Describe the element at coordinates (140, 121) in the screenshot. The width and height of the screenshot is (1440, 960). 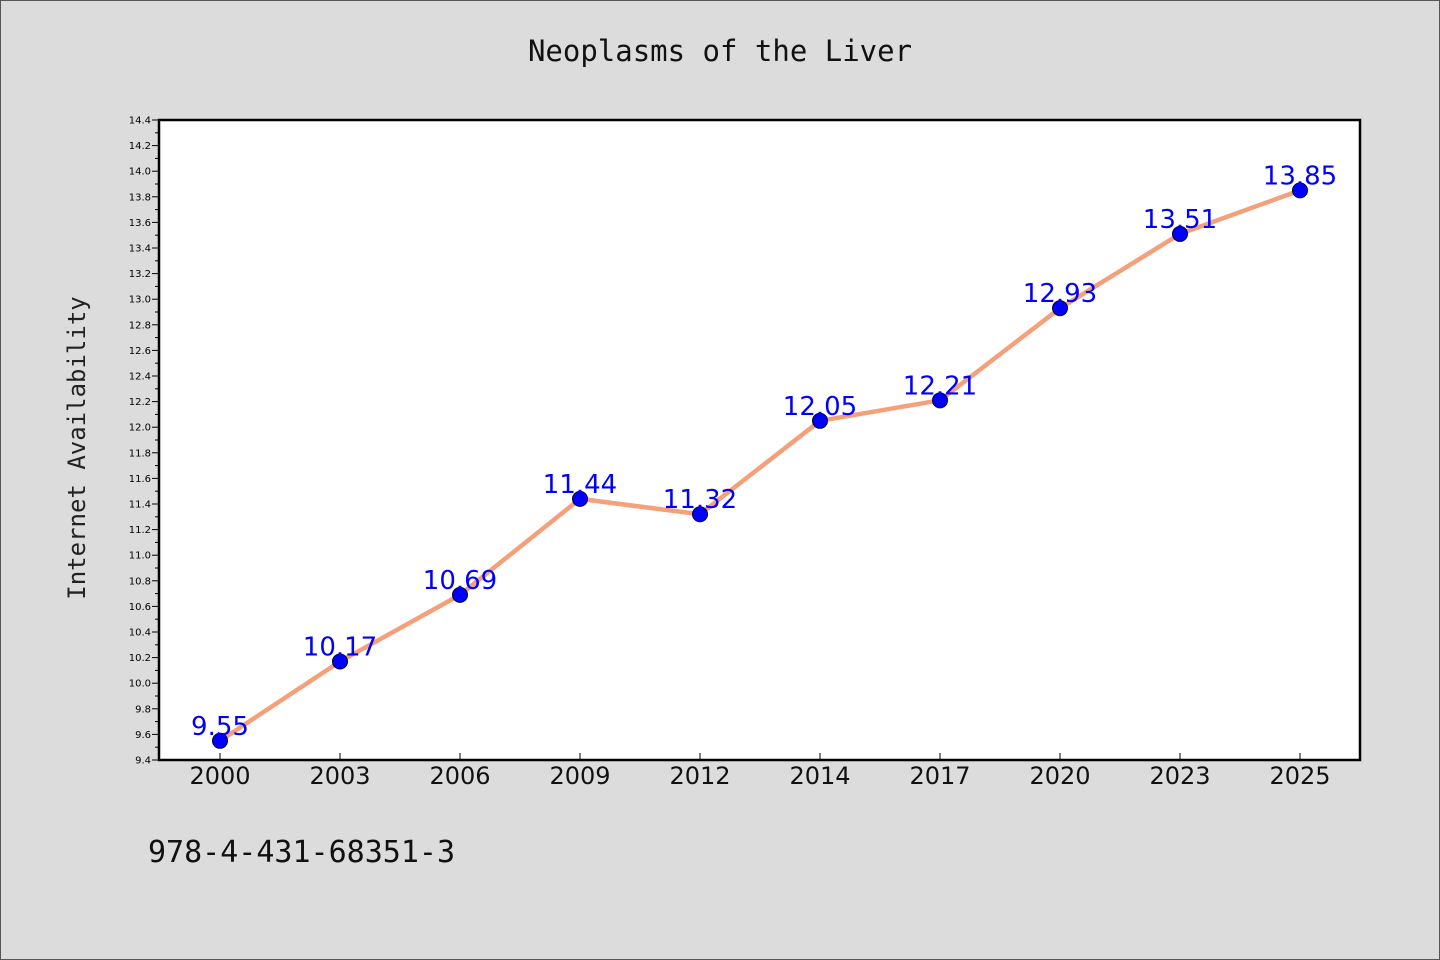
I see `y-tick-label: 14.4` at that location.